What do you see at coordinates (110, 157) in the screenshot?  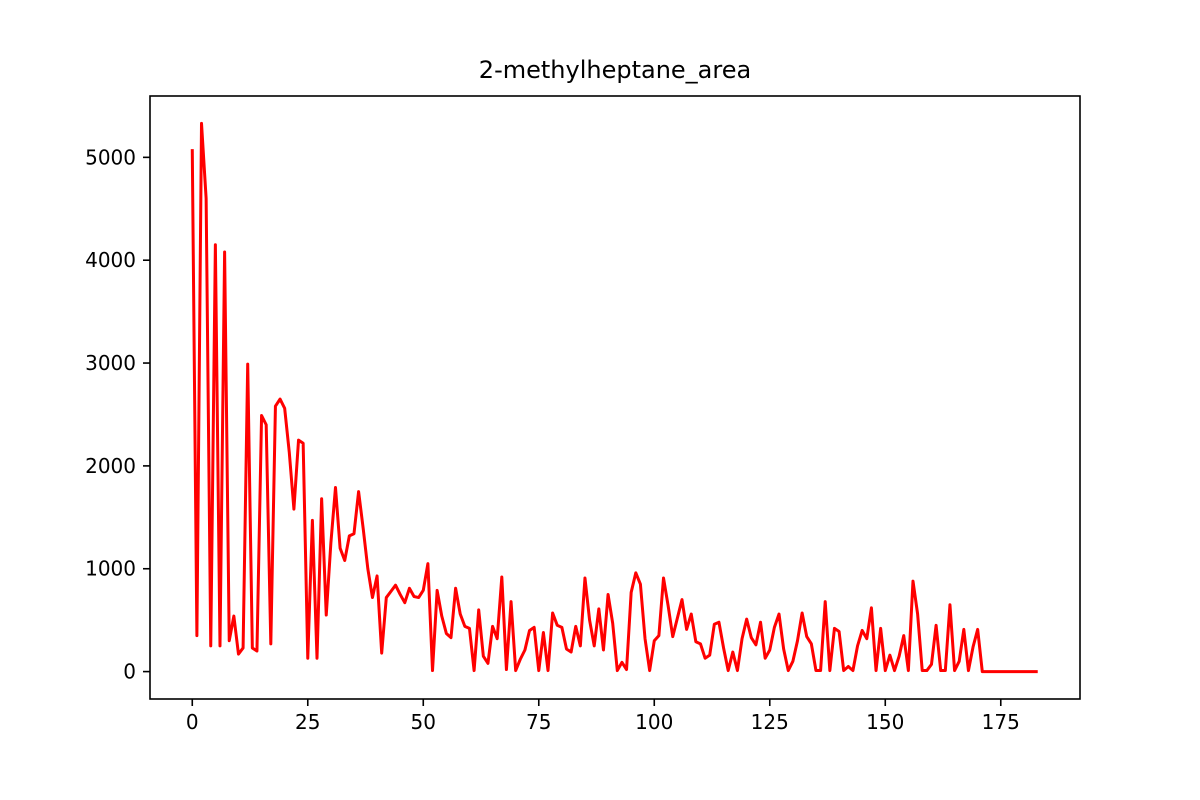 I see `y-tick-label: 5000` at bounding box center [110, 157].